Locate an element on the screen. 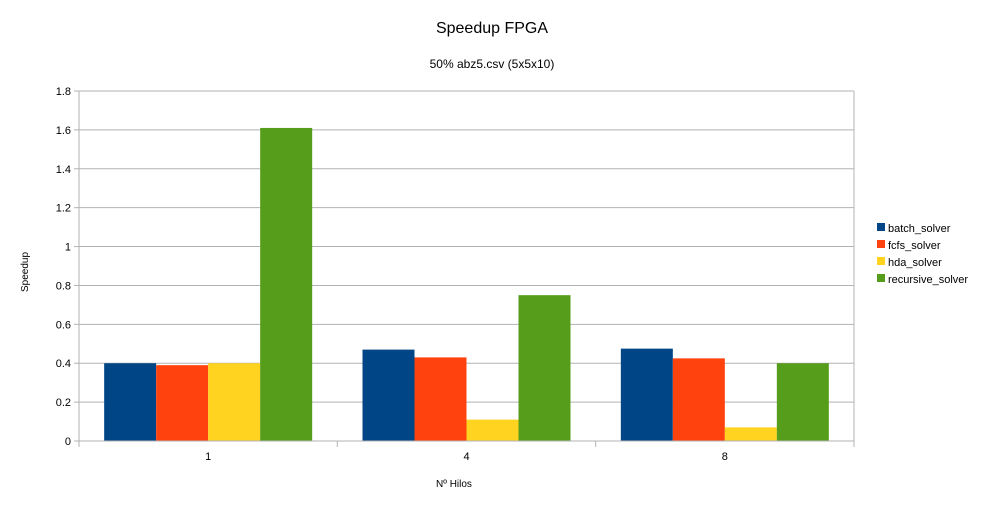 This screenshot has height=507, width=986. y-tick-label: 1.2 is located at coordinates (63, 209).